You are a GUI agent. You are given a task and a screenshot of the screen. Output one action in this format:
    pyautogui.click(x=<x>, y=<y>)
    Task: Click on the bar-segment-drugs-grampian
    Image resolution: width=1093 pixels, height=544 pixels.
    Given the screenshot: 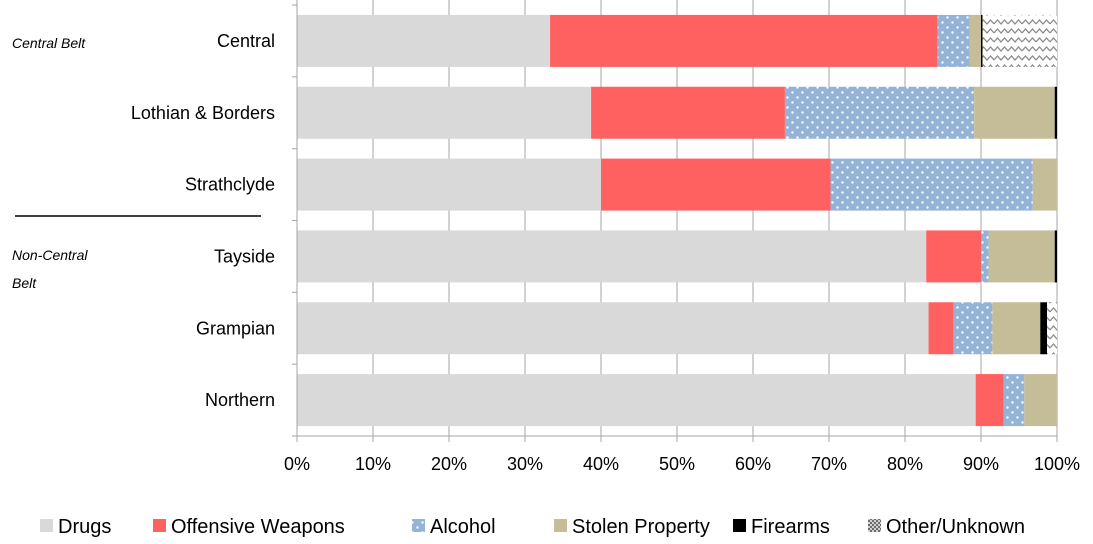 What is the action you would take?
    pyautogui.click(x=613, y=328)
    